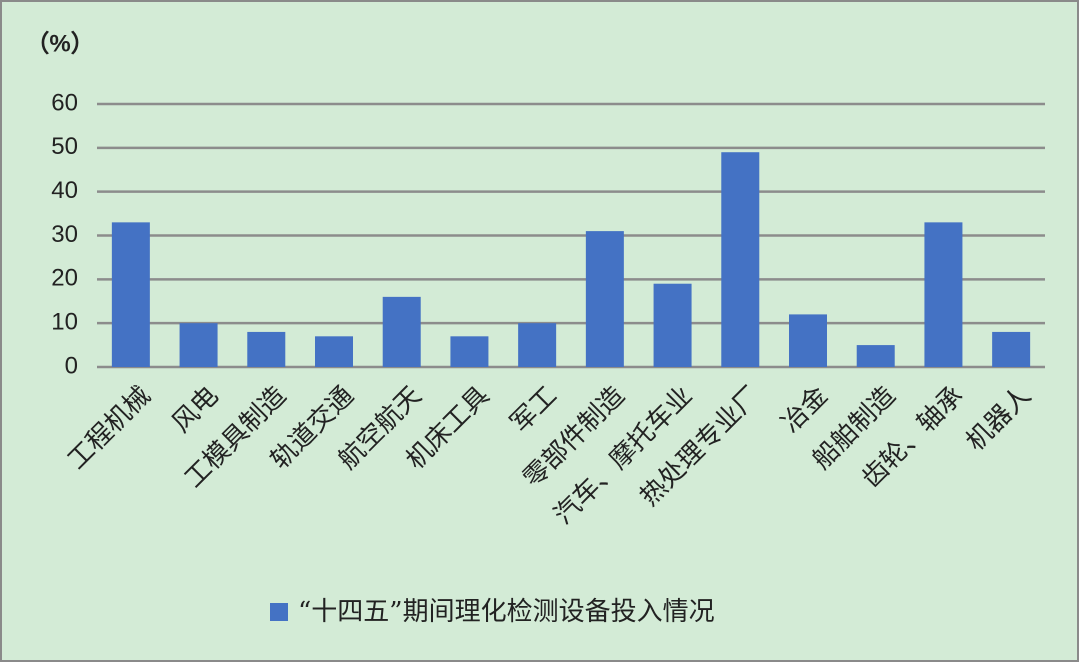  Describe the element at coordinates (64, 190) in the screenshot. I see `y-tick-label: 40` at that location.